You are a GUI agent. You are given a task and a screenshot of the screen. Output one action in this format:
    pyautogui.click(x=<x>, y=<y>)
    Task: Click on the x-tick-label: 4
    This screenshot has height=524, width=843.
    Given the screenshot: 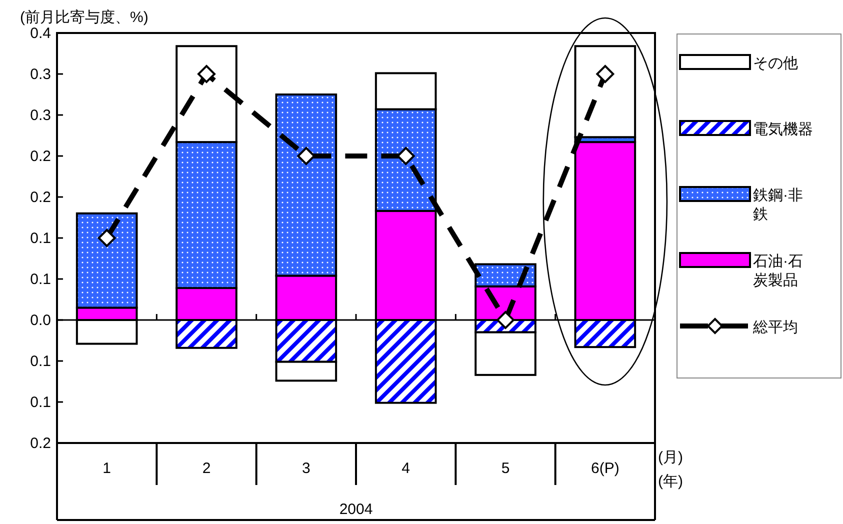 What is the action you would take?
    pyautogui.click(x=406, y=468)
    